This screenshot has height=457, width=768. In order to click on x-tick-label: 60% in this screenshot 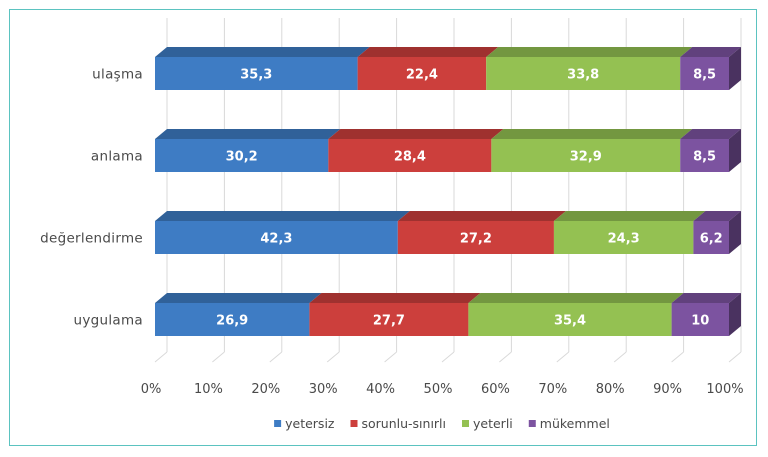, I will do `click(495, 389)`.